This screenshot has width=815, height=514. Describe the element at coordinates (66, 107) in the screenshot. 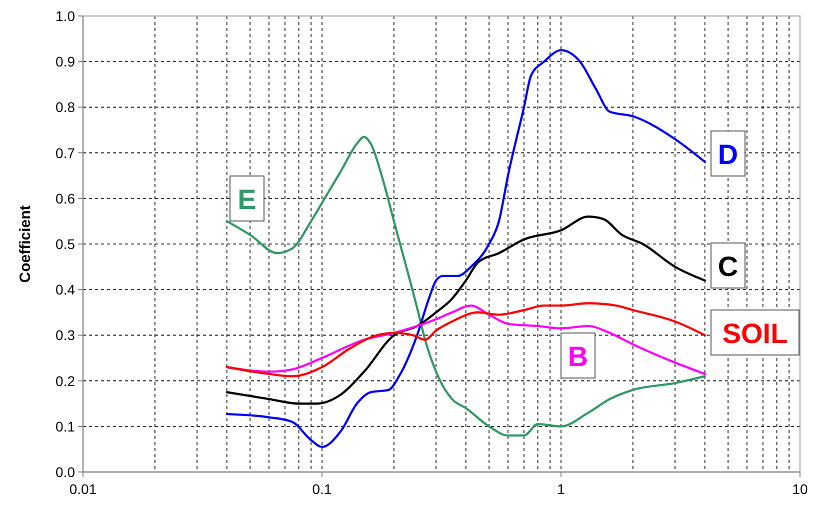

I see `y-tick-label: 0.8` at that location.